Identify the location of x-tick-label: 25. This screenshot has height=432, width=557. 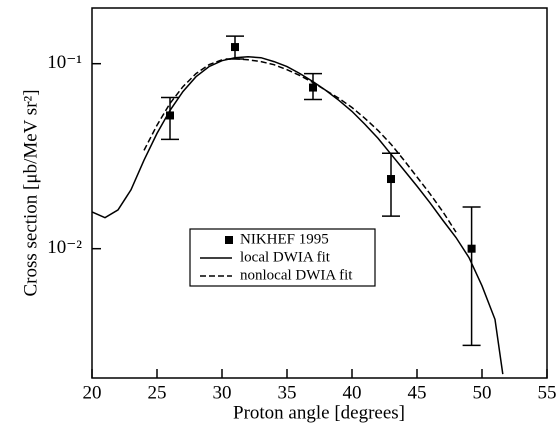
(157, 392).